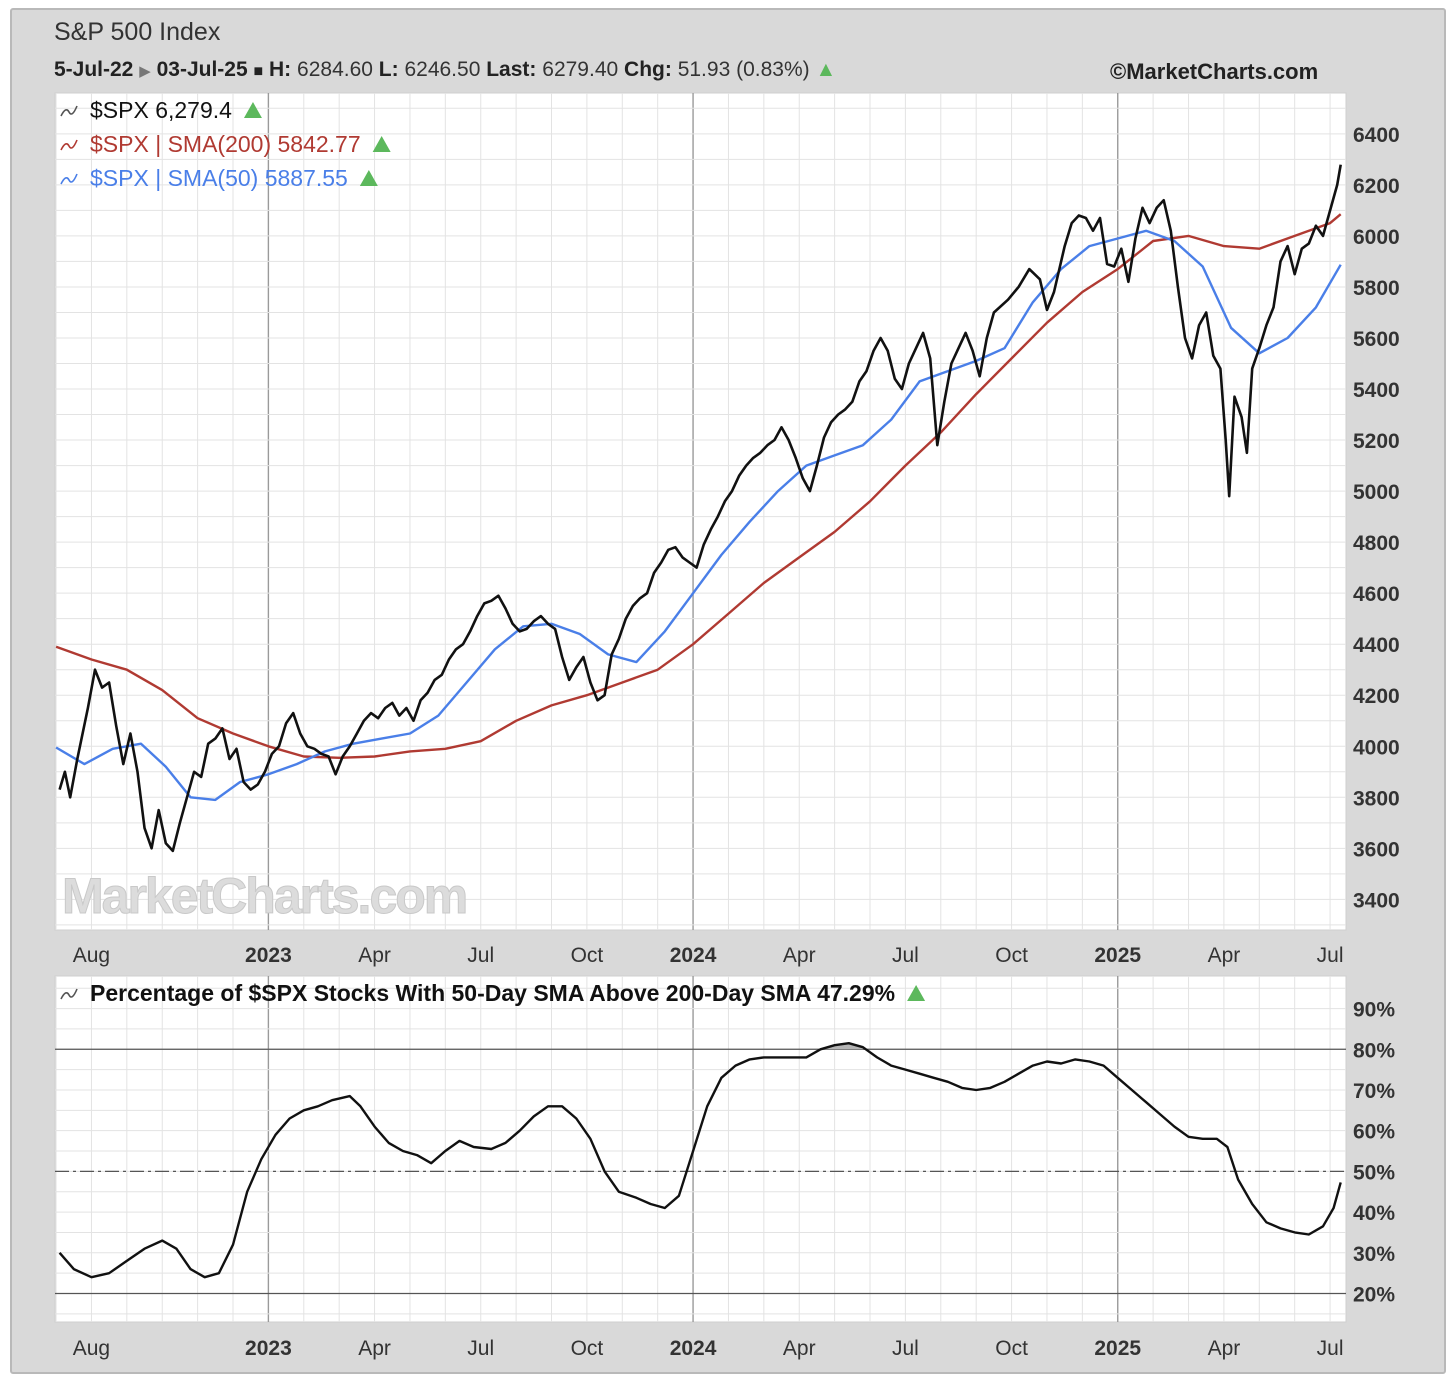  What do you see at coordinates (1376, 543) in the screenshot?
I see `y-tick-label: 4800` at bounding box center [1376, 543].